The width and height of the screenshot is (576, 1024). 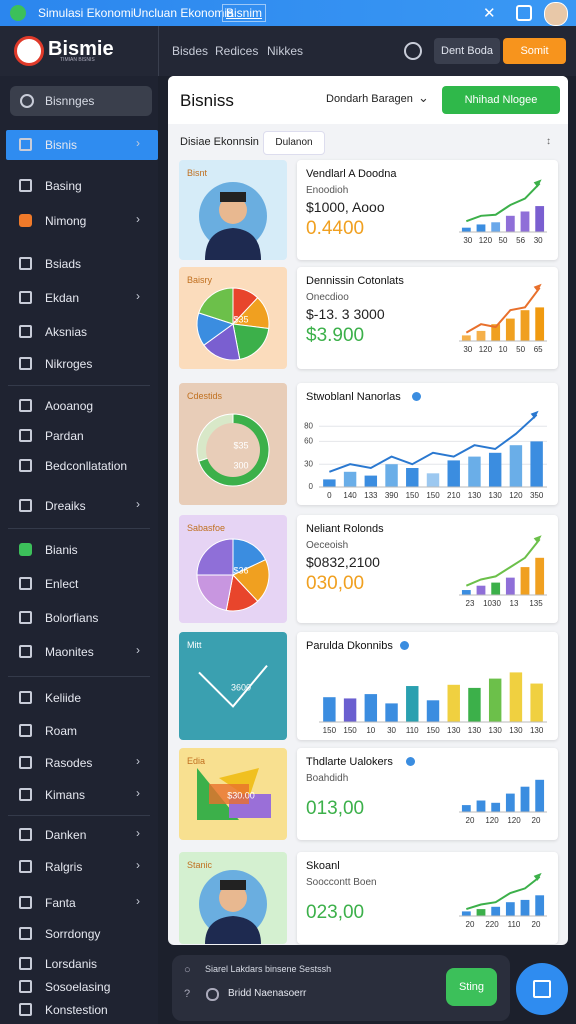 What do you see at coordinates (244, 13) in the screenshot?
I see `top-link: Bisnim` at bounding box center [244, 13].